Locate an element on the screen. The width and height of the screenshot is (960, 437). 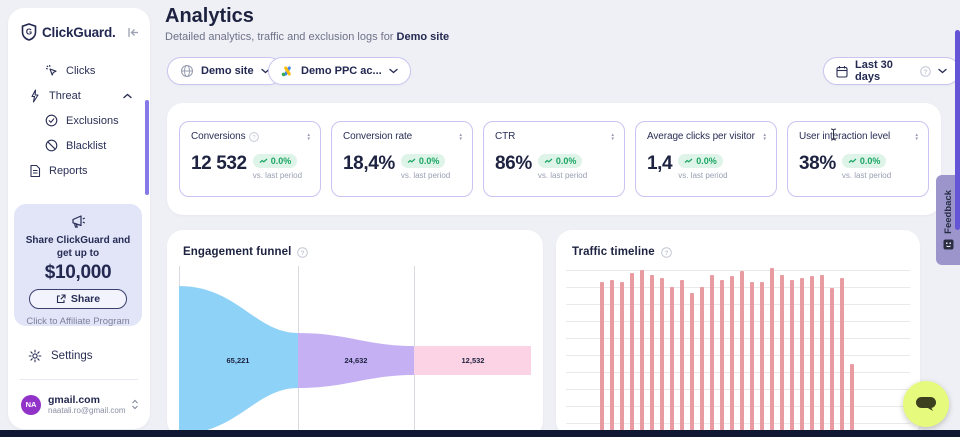
date-range-dropdown: Last 30 days ? is located at coordinates (891, 71).